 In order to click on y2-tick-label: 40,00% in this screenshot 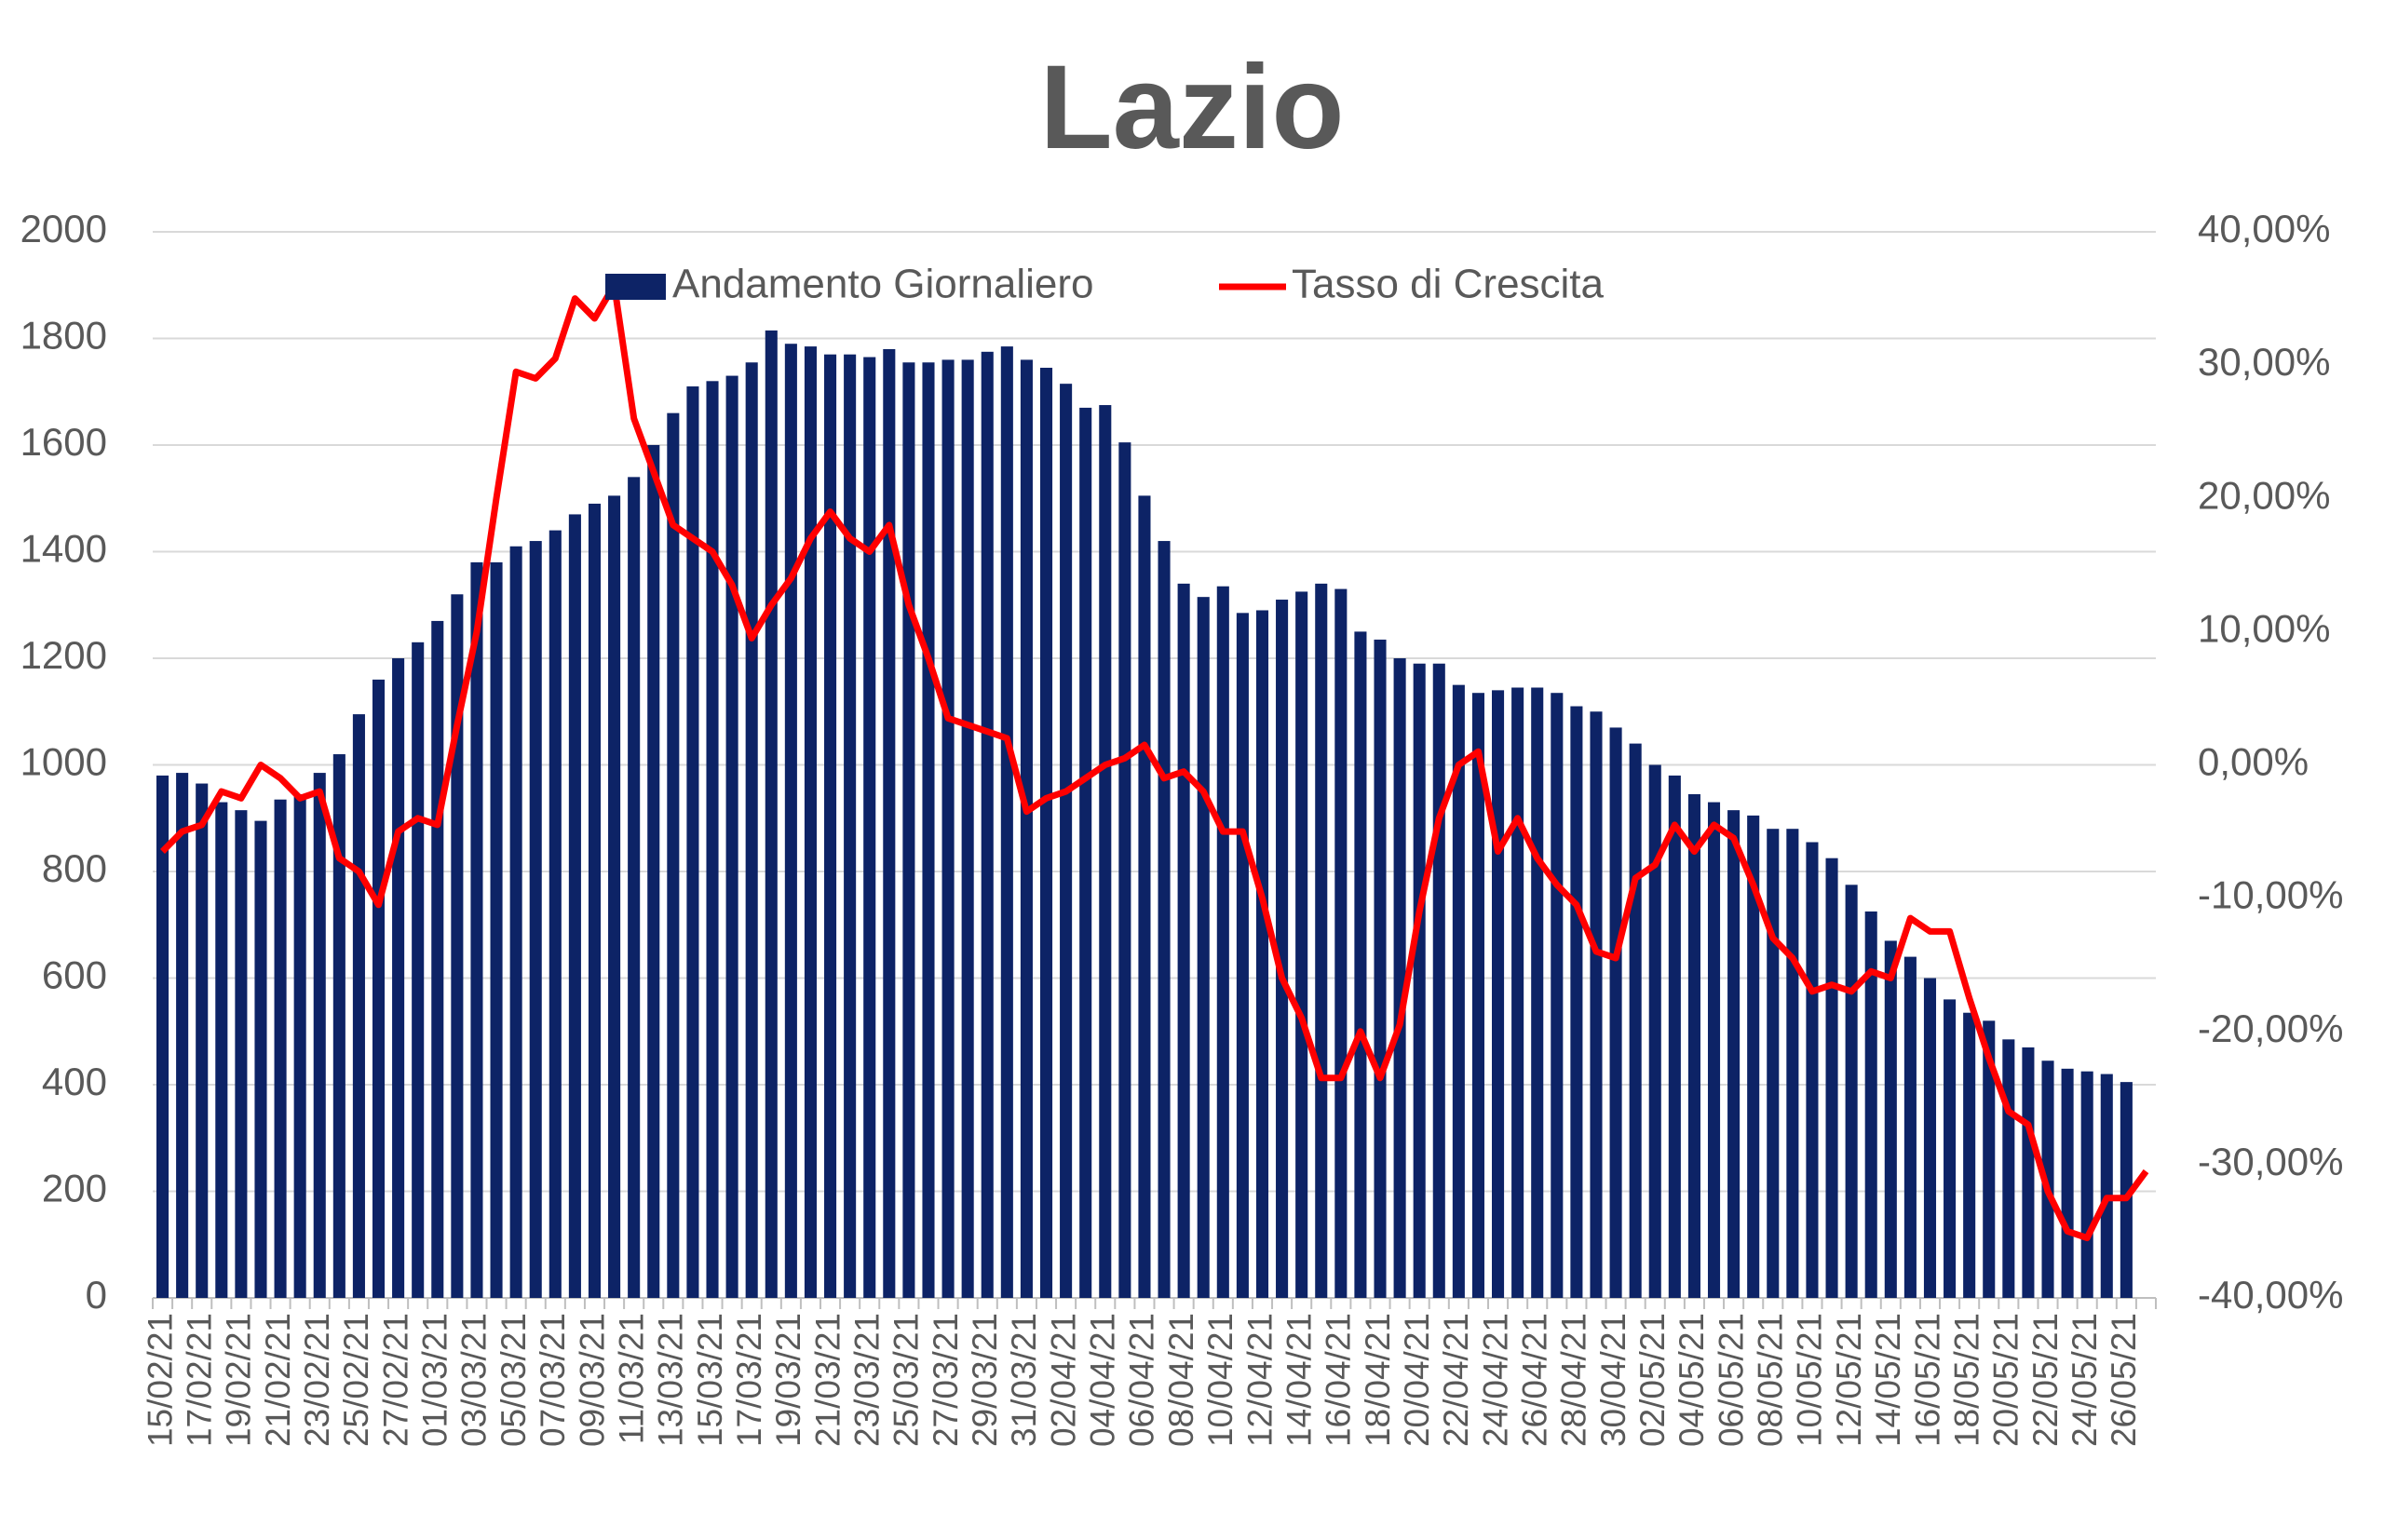, I will do `click(2264, 229)`.